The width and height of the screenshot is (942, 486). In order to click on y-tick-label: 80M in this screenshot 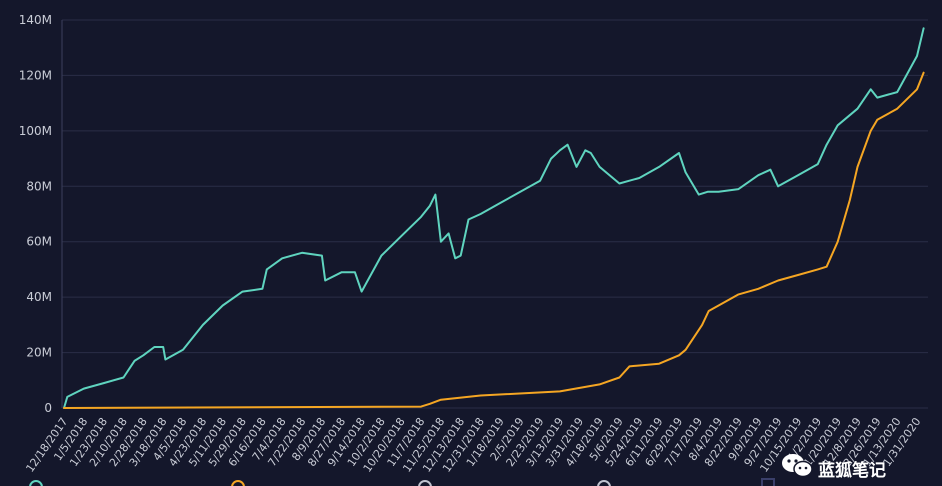, I will do `click(39, 186)`.